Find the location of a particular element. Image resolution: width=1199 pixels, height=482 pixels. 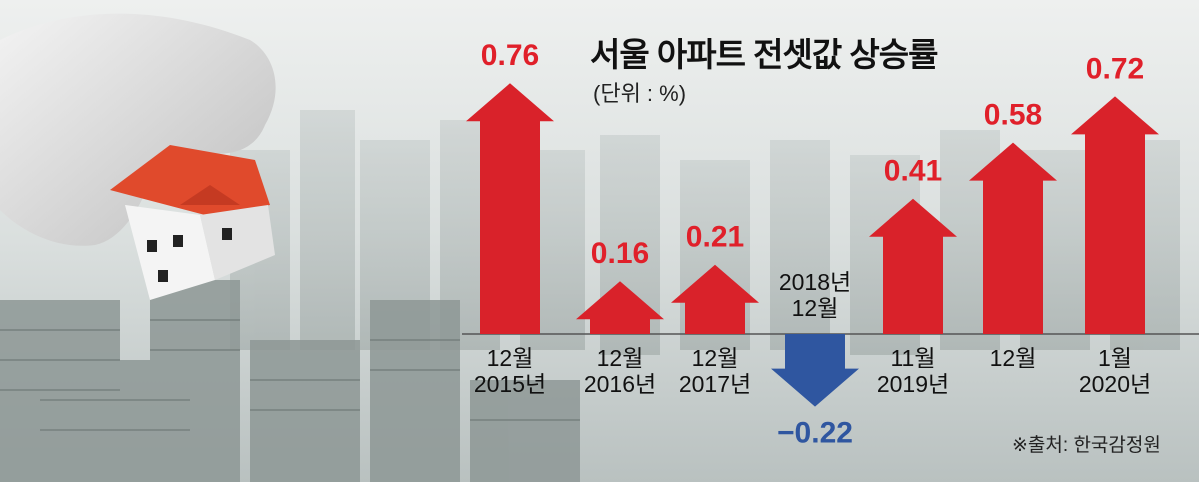

house-icon is located at coordinates (192, 222).